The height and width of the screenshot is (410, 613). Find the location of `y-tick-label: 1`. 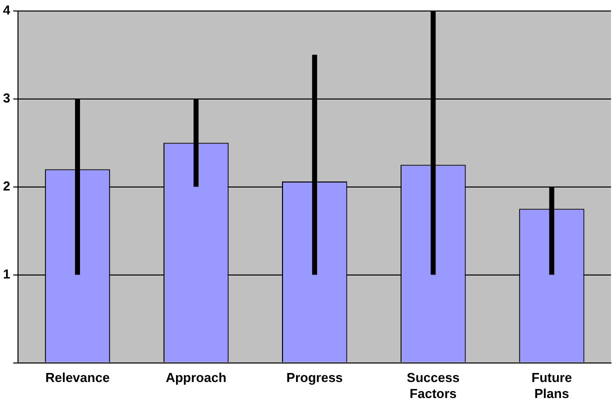

y-tick-label: 1 is located at coordinates (6, 274).